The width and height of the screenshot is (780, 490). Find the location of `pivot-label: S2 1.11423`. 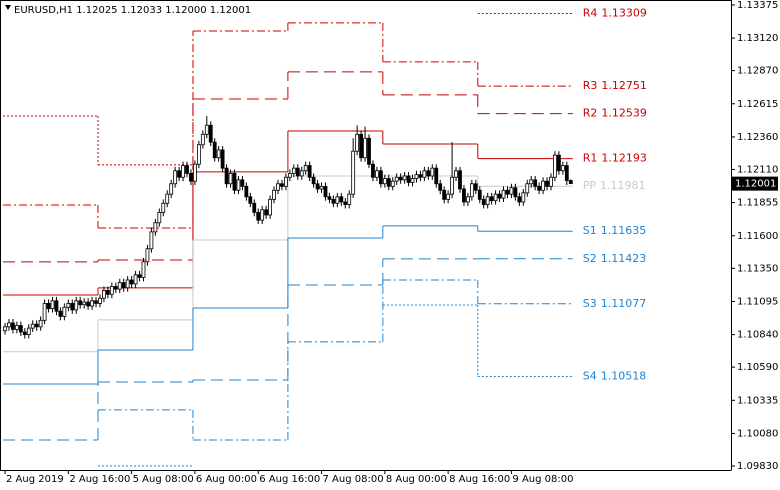

pivot-label: S2 1.11423 is located at coordinates (614, 258).